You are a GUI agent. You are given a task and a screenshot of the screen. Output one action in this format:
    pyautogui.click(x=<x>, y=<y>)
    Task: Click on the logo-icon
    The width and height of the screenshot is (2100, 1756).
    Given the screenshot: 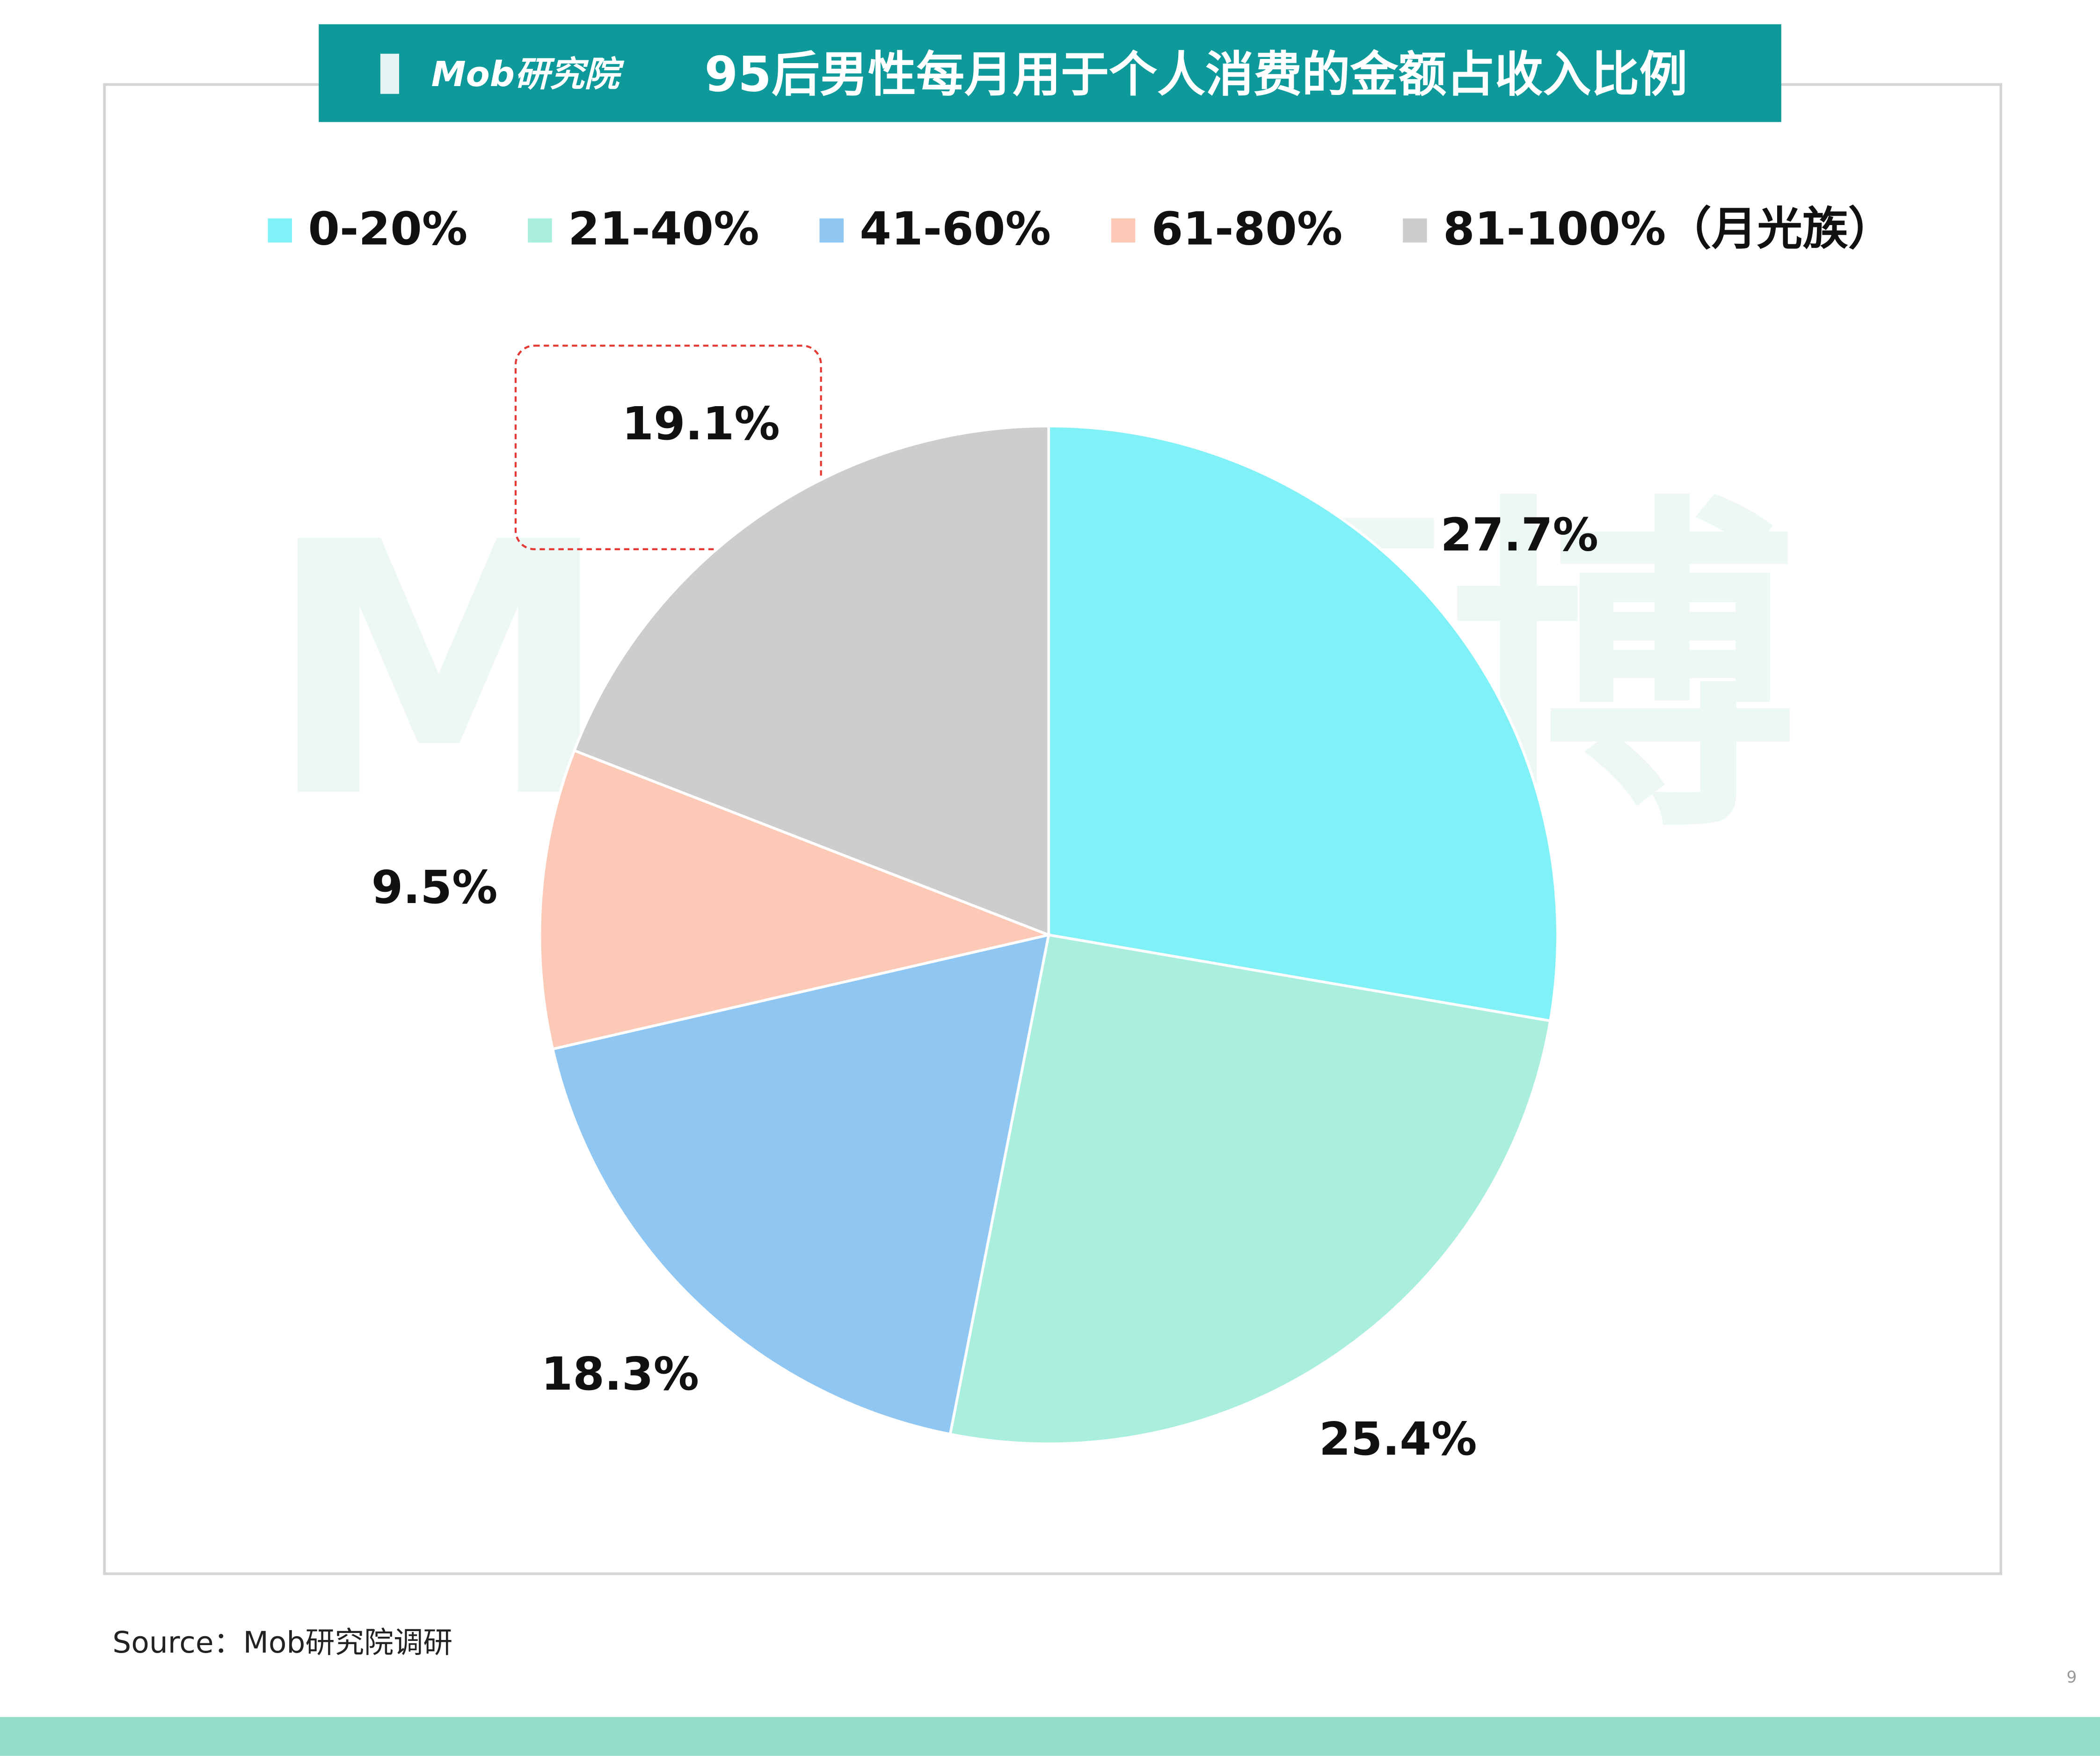 What is the action you would take?
    pyautogui.click(x=389, y=73)
    